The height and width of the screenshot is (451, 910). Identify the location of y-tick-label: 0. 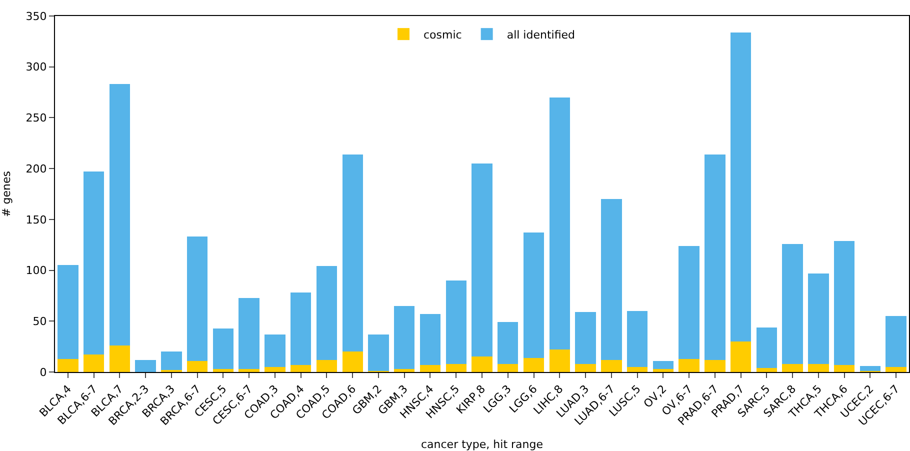
(43, 372).